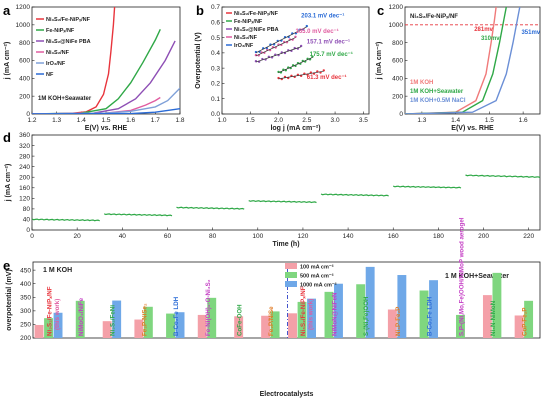  What do you see at coordinates (463, 60) in the screenshot?
I see `series-group` at bounding box center [463, 60].